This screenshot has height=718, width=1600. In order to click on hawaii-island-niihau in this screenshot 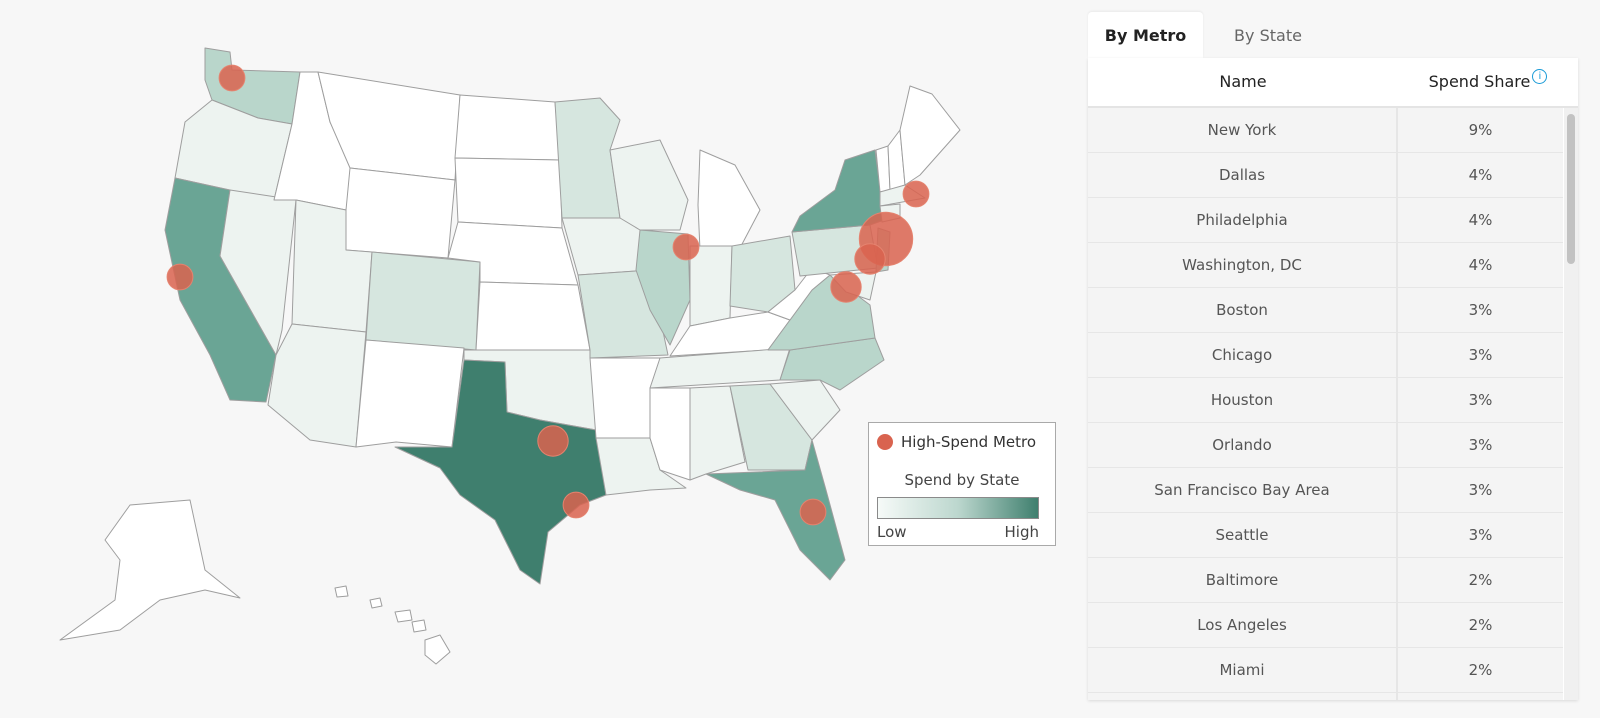, I will do `click(376, 603)`.